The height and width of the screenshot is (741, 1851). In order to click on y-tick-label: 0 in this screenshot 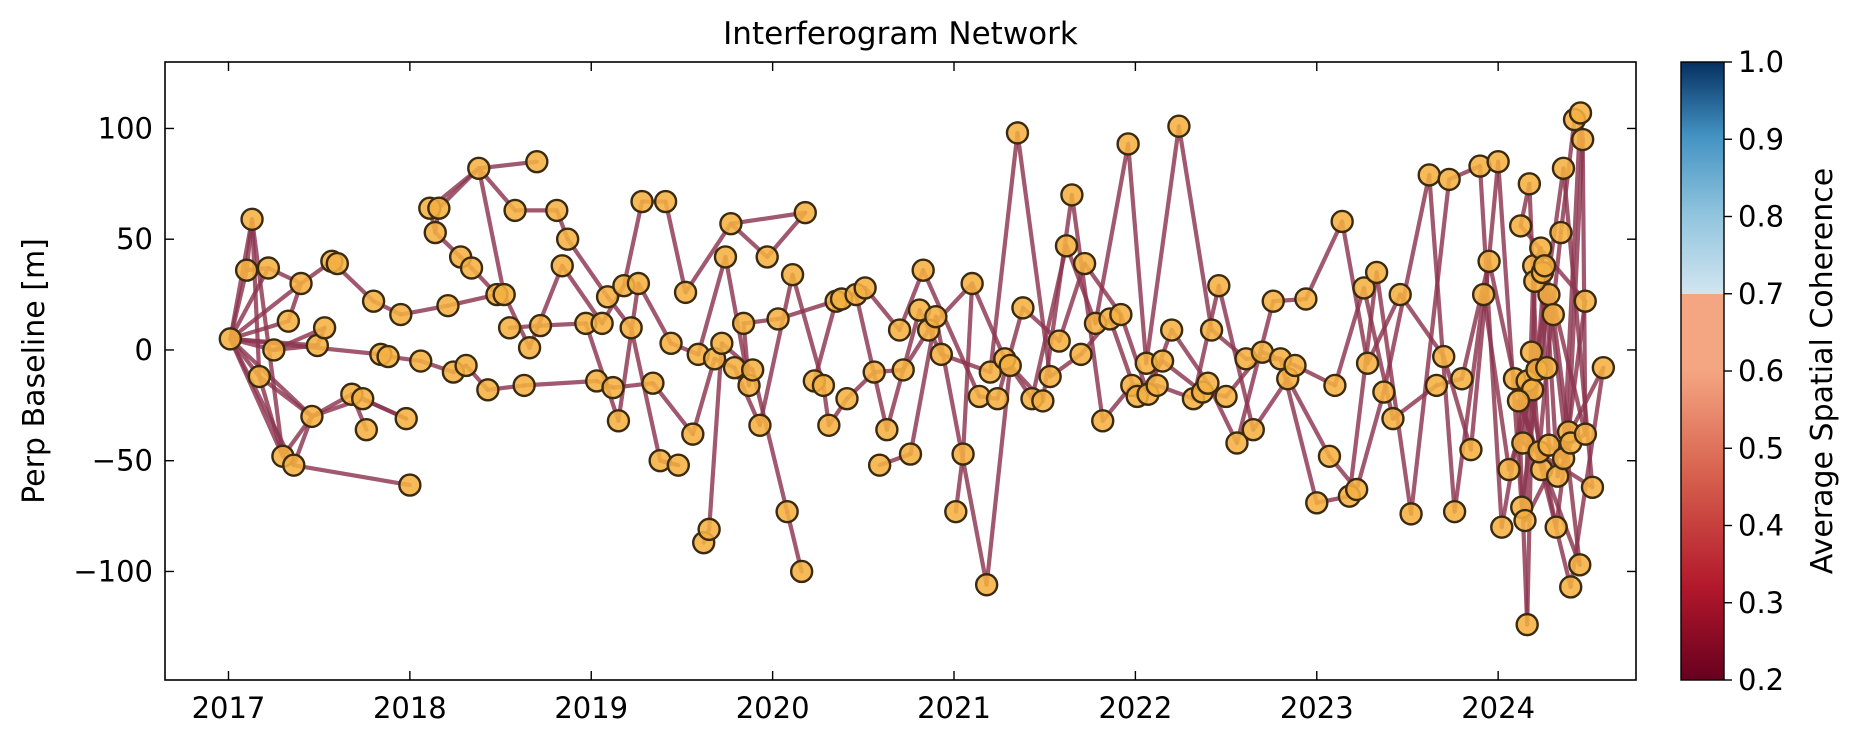, I will do `click(144, 350)`.